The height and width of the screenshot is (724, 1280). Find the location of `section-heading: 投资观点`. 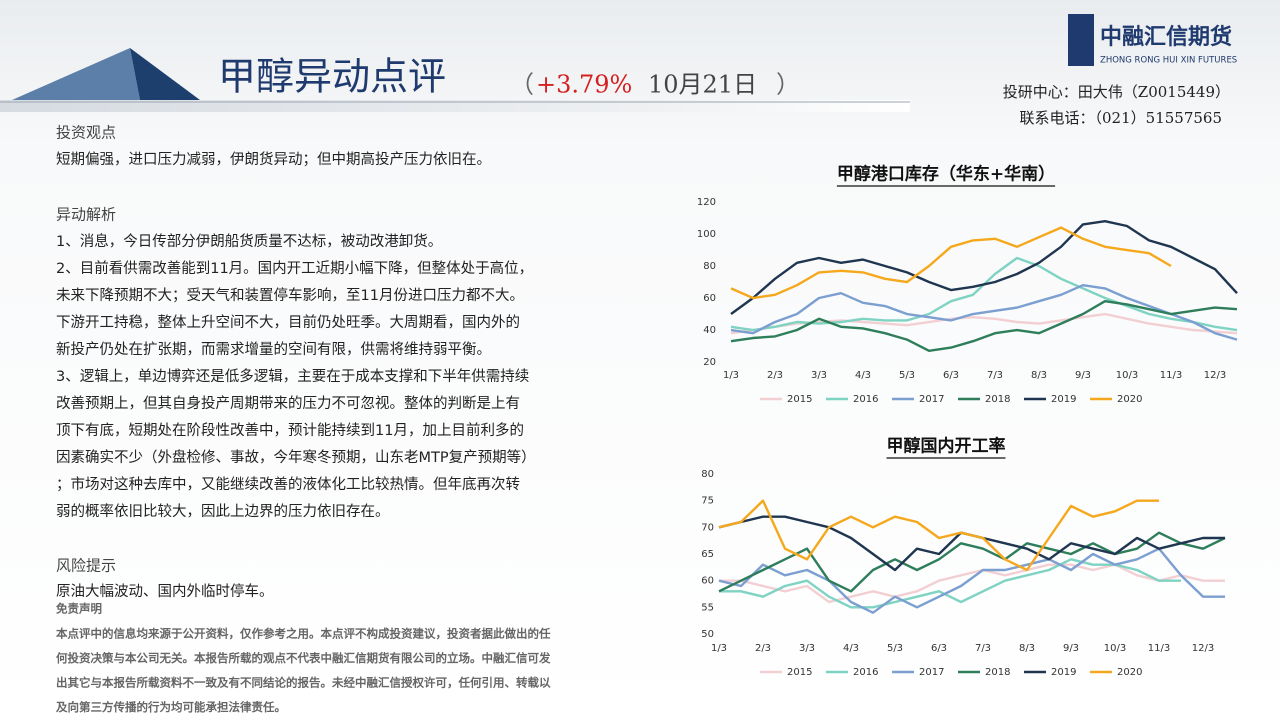

section-heading: 投资观点 is located at coordinates (86, 133).